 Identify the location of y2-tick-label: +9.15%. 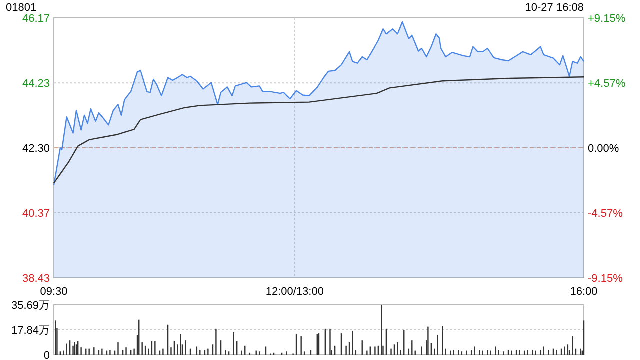
(607, 19).